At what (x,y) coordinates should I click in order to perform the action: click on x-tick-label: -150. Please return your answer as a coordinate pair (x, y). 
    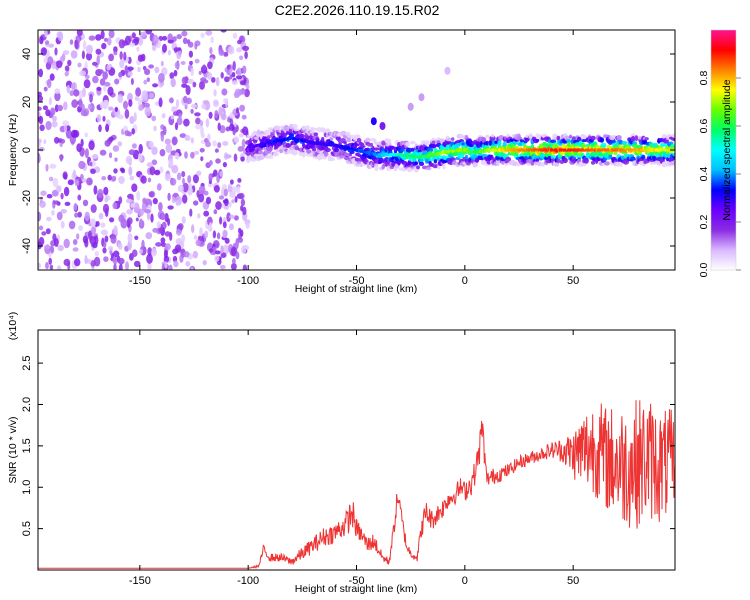
    Looking at the image, I should click on (140, 581).